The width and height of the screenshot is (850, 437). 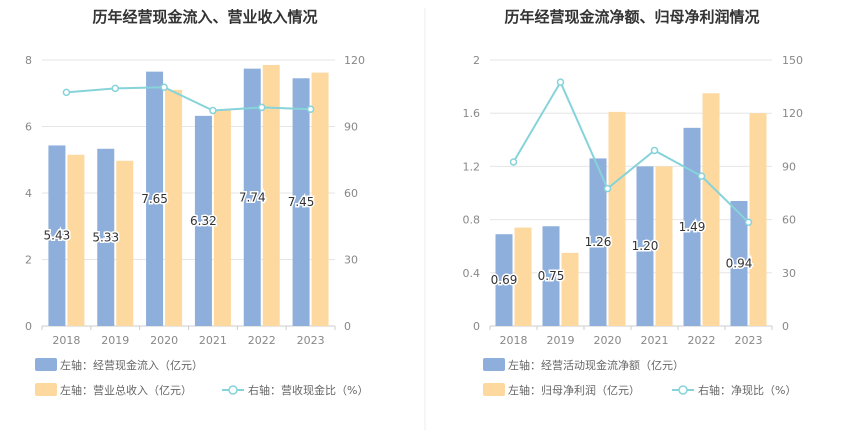 I want to click on legend-label-revenue: 左轴：营业总收入（亿元）, so click(x=126, y=390).